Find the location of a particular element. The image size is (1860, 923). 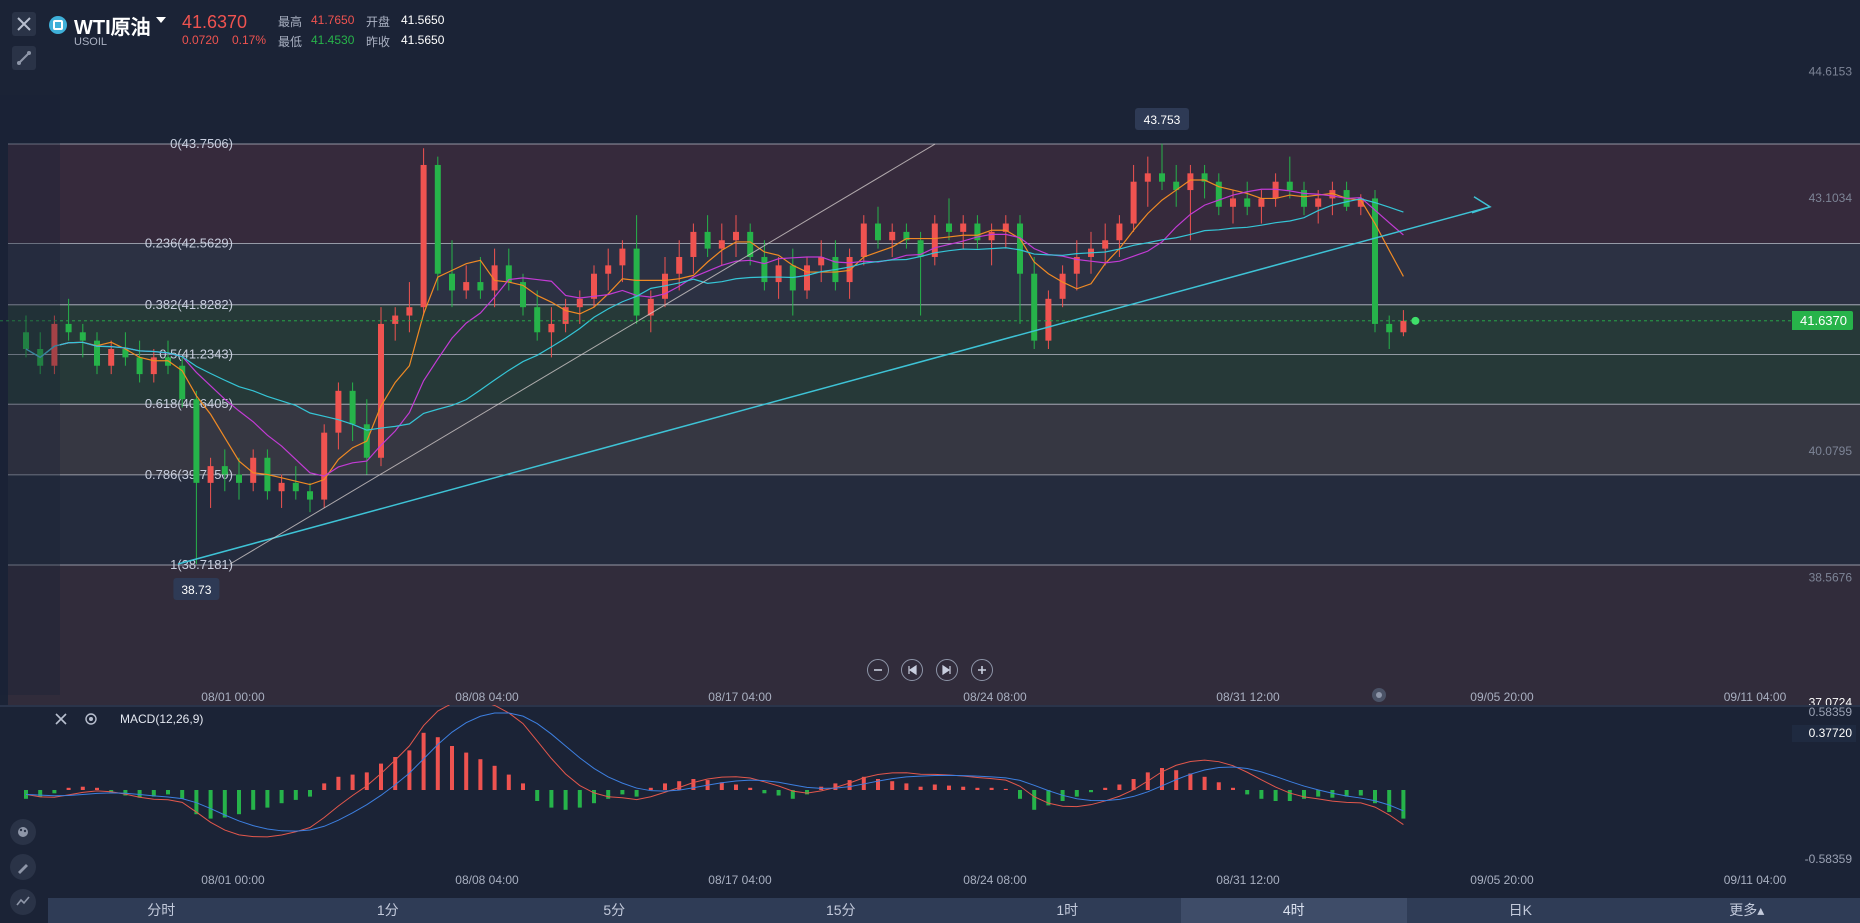

pencil-icon is located at coordinates (23, 869).